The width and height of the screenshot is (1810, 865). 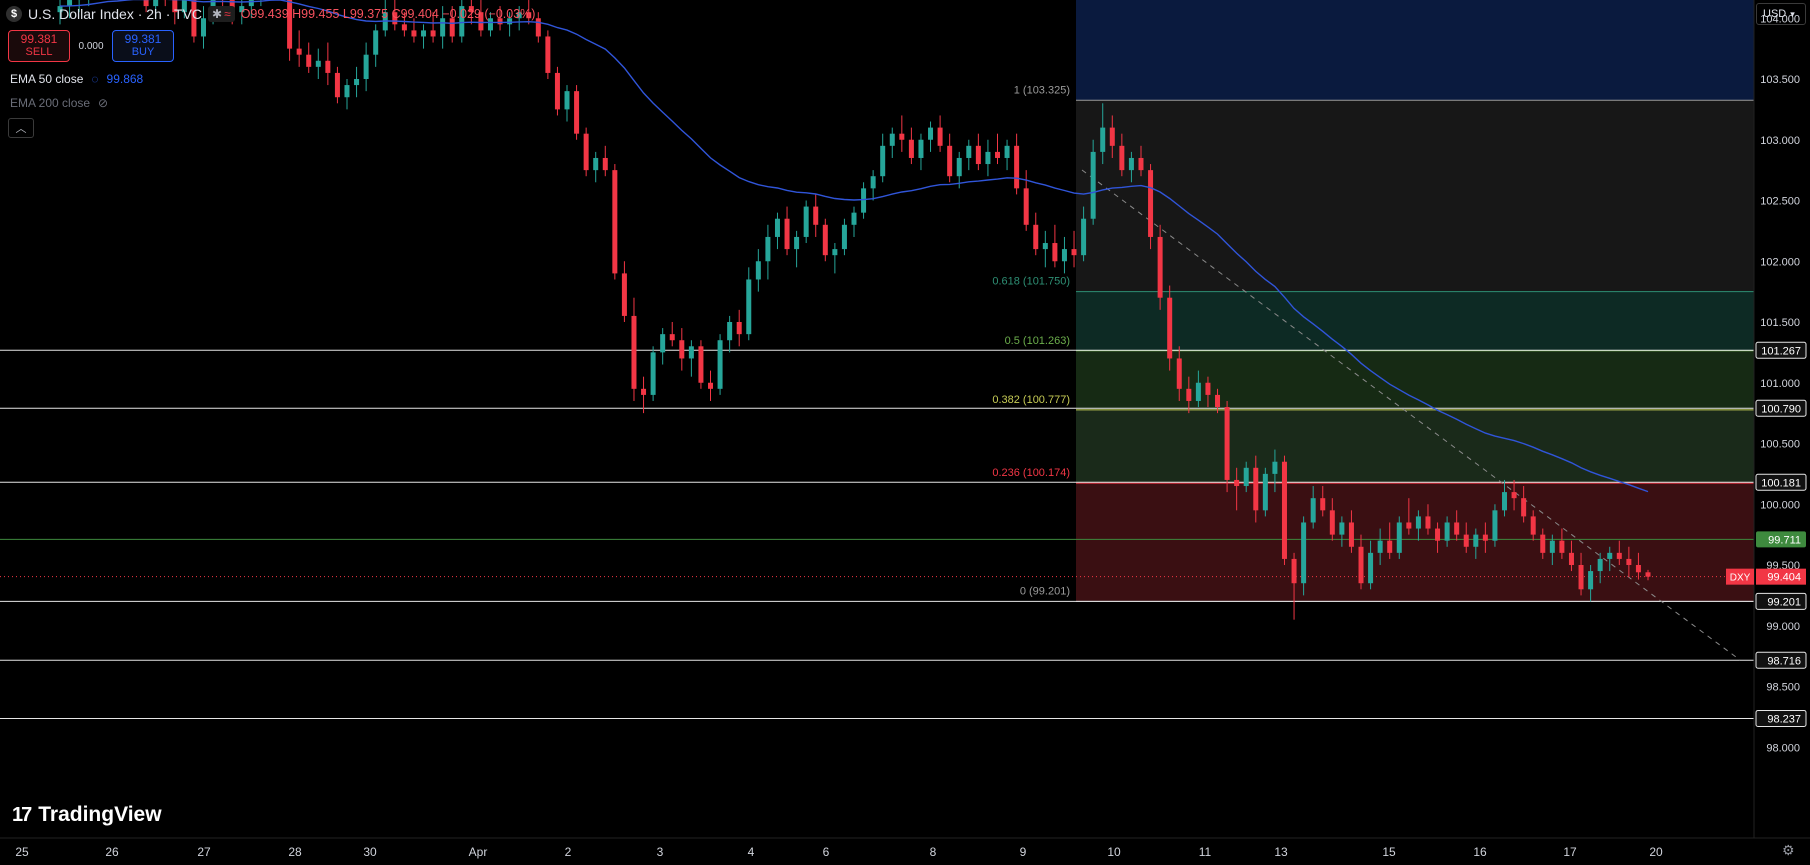 What do you see at coordinates (1780, 202) in the screenshot?
I see `y-tick-label: 102.500` at bounding box center [1780, 202].